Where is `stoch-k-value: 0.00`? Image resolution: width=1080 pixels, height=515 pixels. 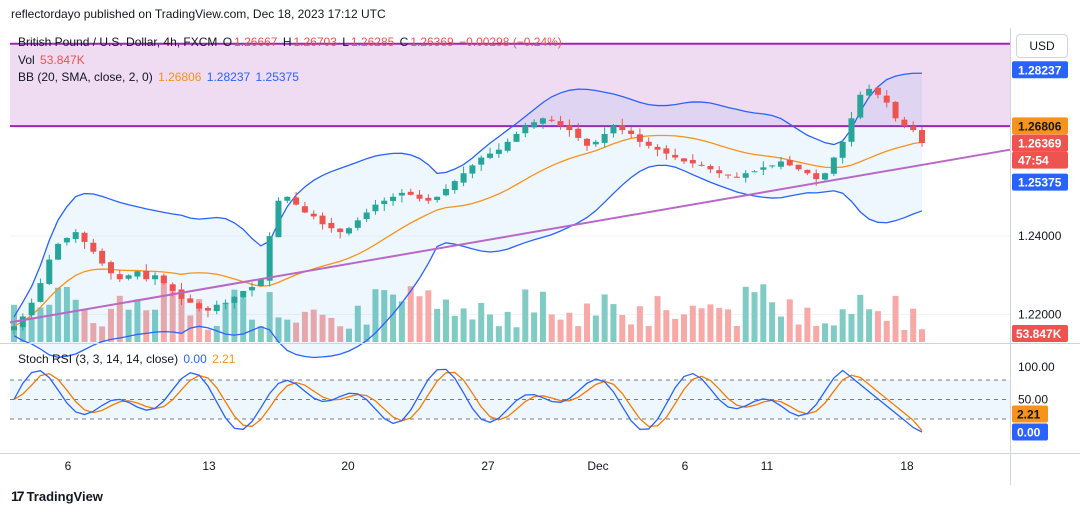 stoch-k-value: 0.00 is located at coordinates (195, 359).